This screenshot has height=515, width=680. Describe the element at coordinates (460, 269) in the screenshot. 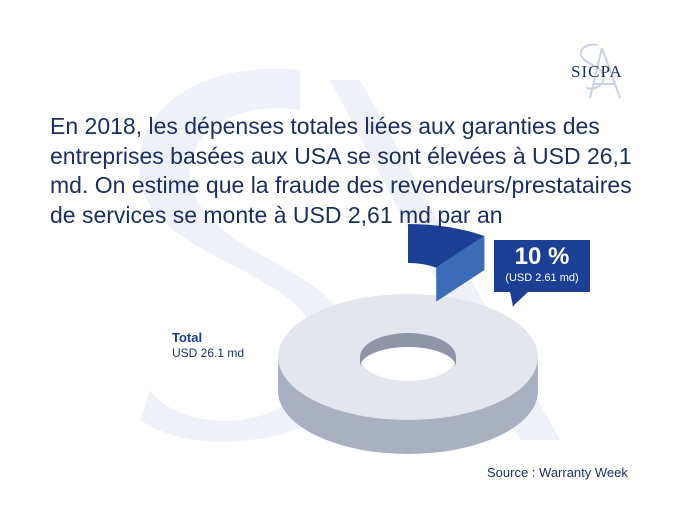

I see `slice-side-wall` at that location.